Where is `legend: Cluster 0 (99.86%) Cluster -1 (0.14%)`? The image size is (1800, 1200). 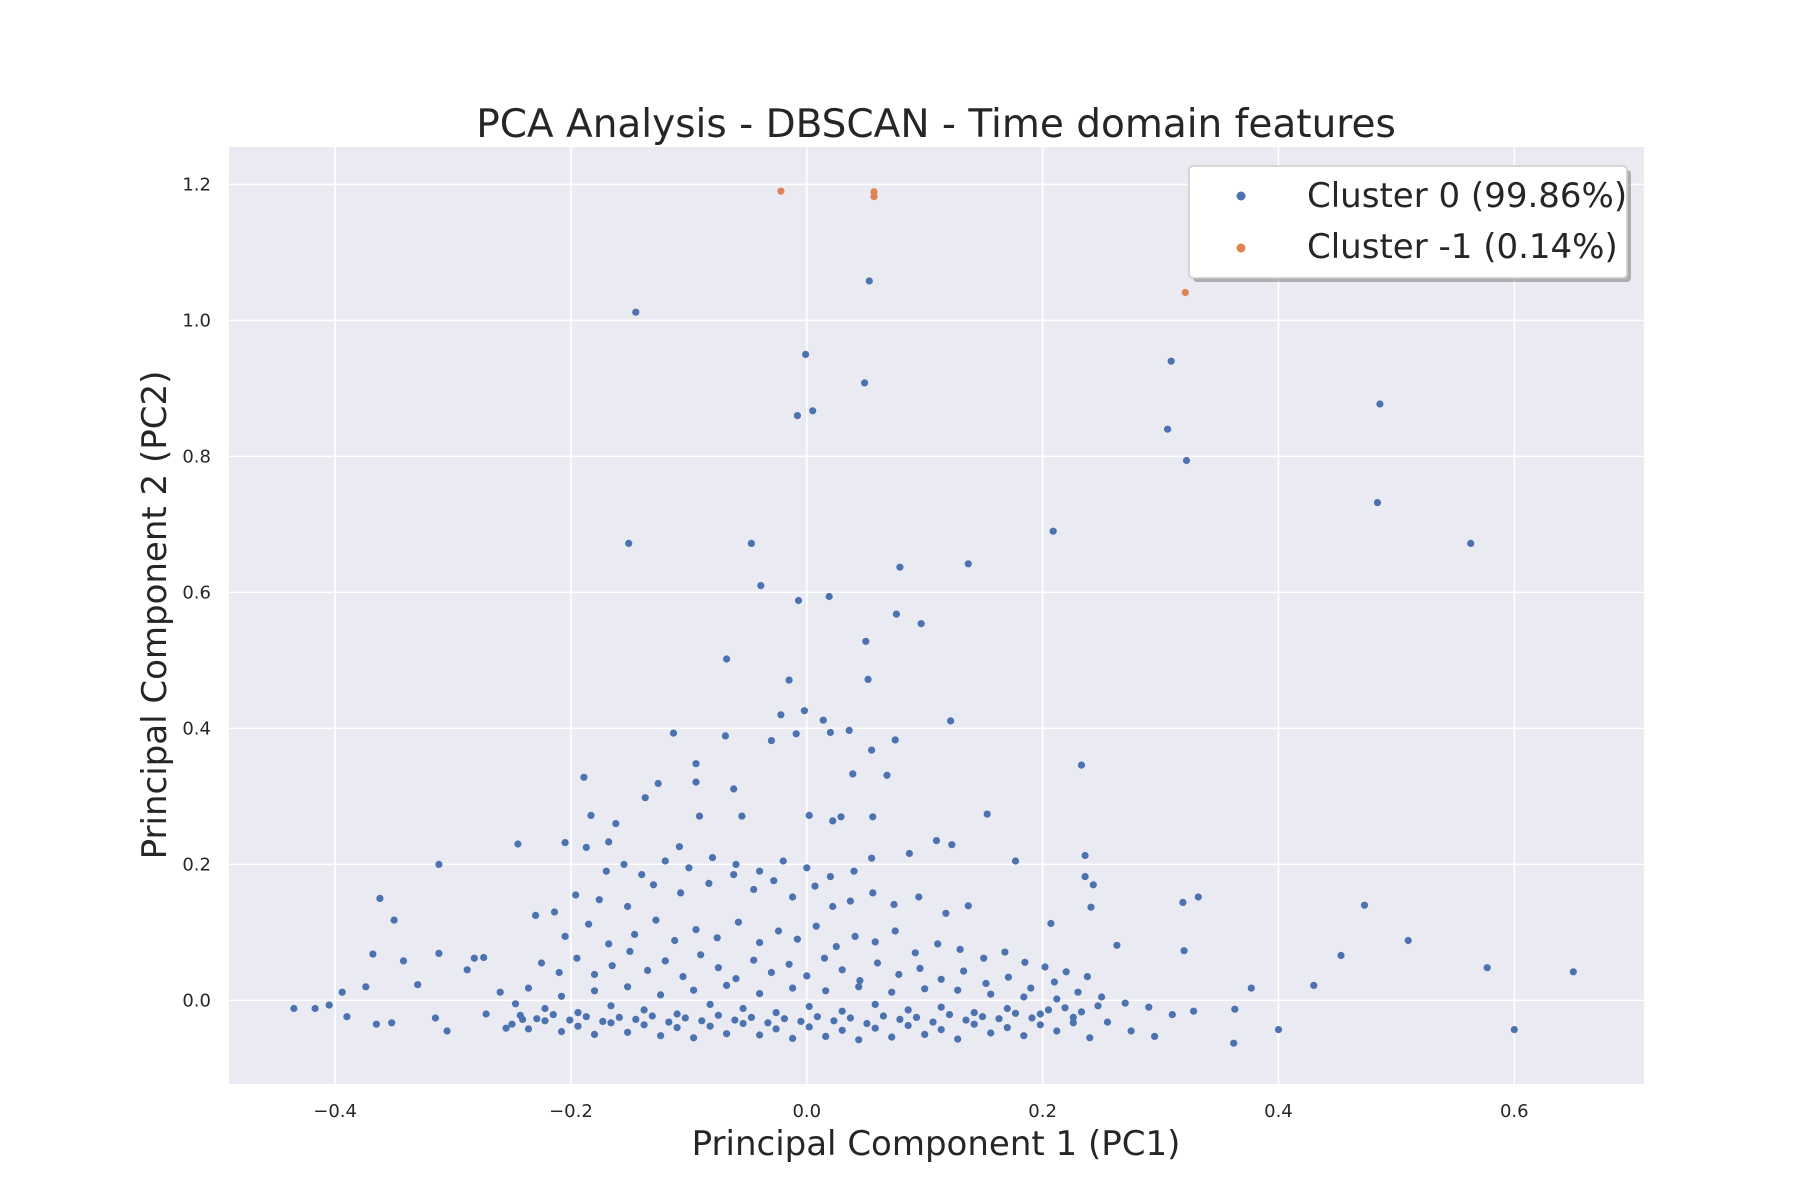
legend: Cluster 0 (99.86%) Cluster -1 (0.14%) is located at coordinates (1409, 223).